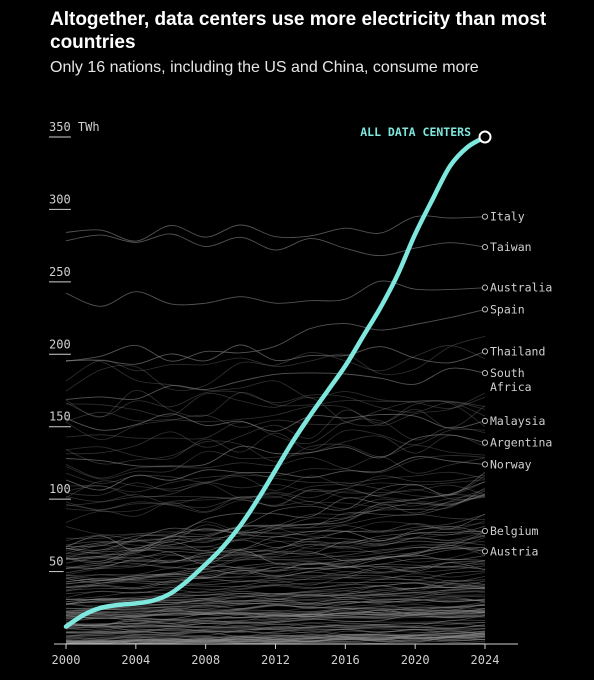 This screenshot has width=594, height=680. Describe the element at coordinates (415, 660) in the screenshot. I see `x-tick-label: 2020` at that location.